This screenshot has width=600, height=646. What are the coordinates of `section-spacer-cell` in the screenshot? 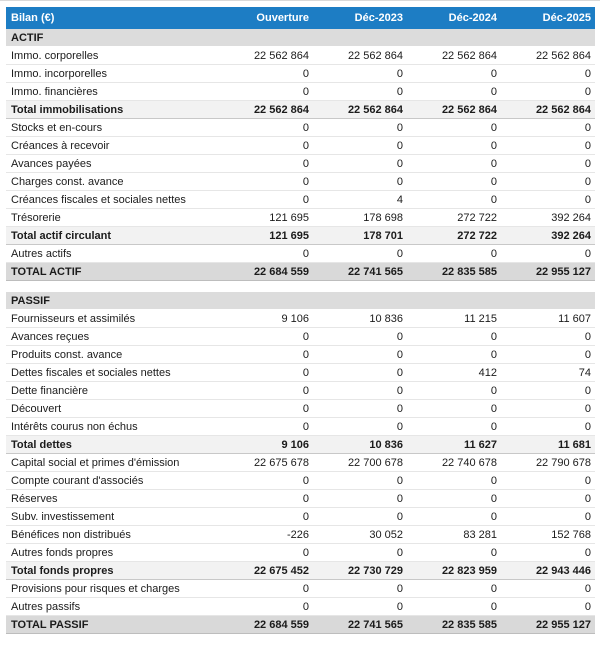 It's located at (300, 286).